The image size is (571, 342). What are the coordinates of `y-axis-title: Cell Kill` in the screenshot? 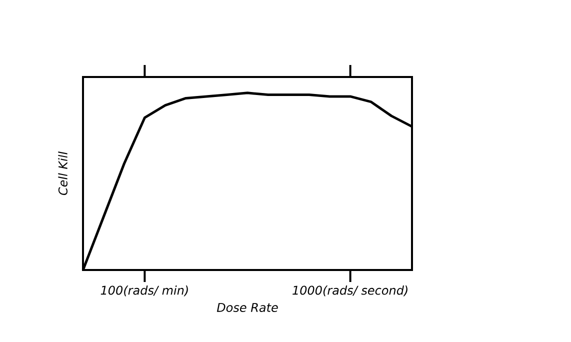 It's located at (63, 173).